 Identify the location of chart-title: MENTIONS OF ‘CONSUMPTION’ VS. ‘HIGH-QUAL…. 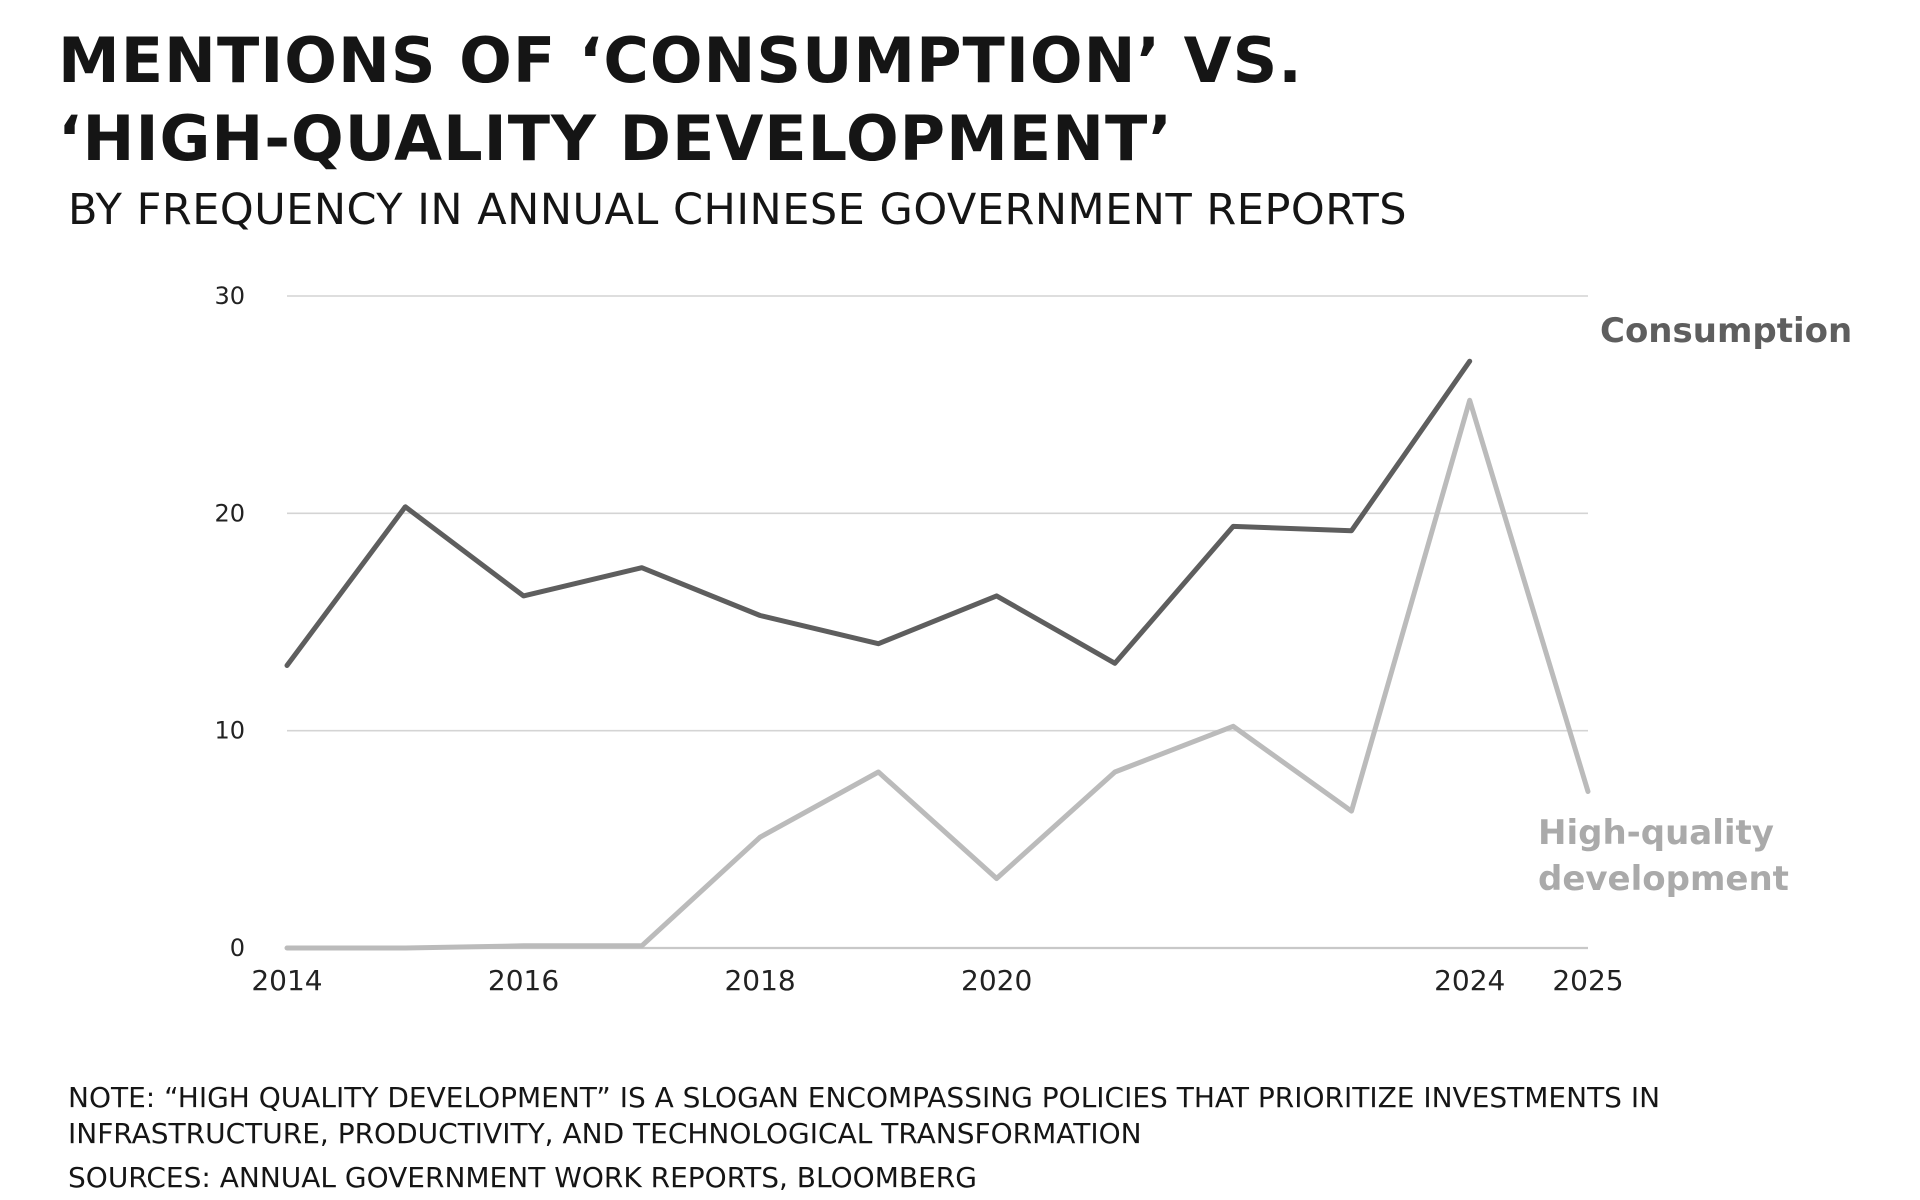
(680, 99).